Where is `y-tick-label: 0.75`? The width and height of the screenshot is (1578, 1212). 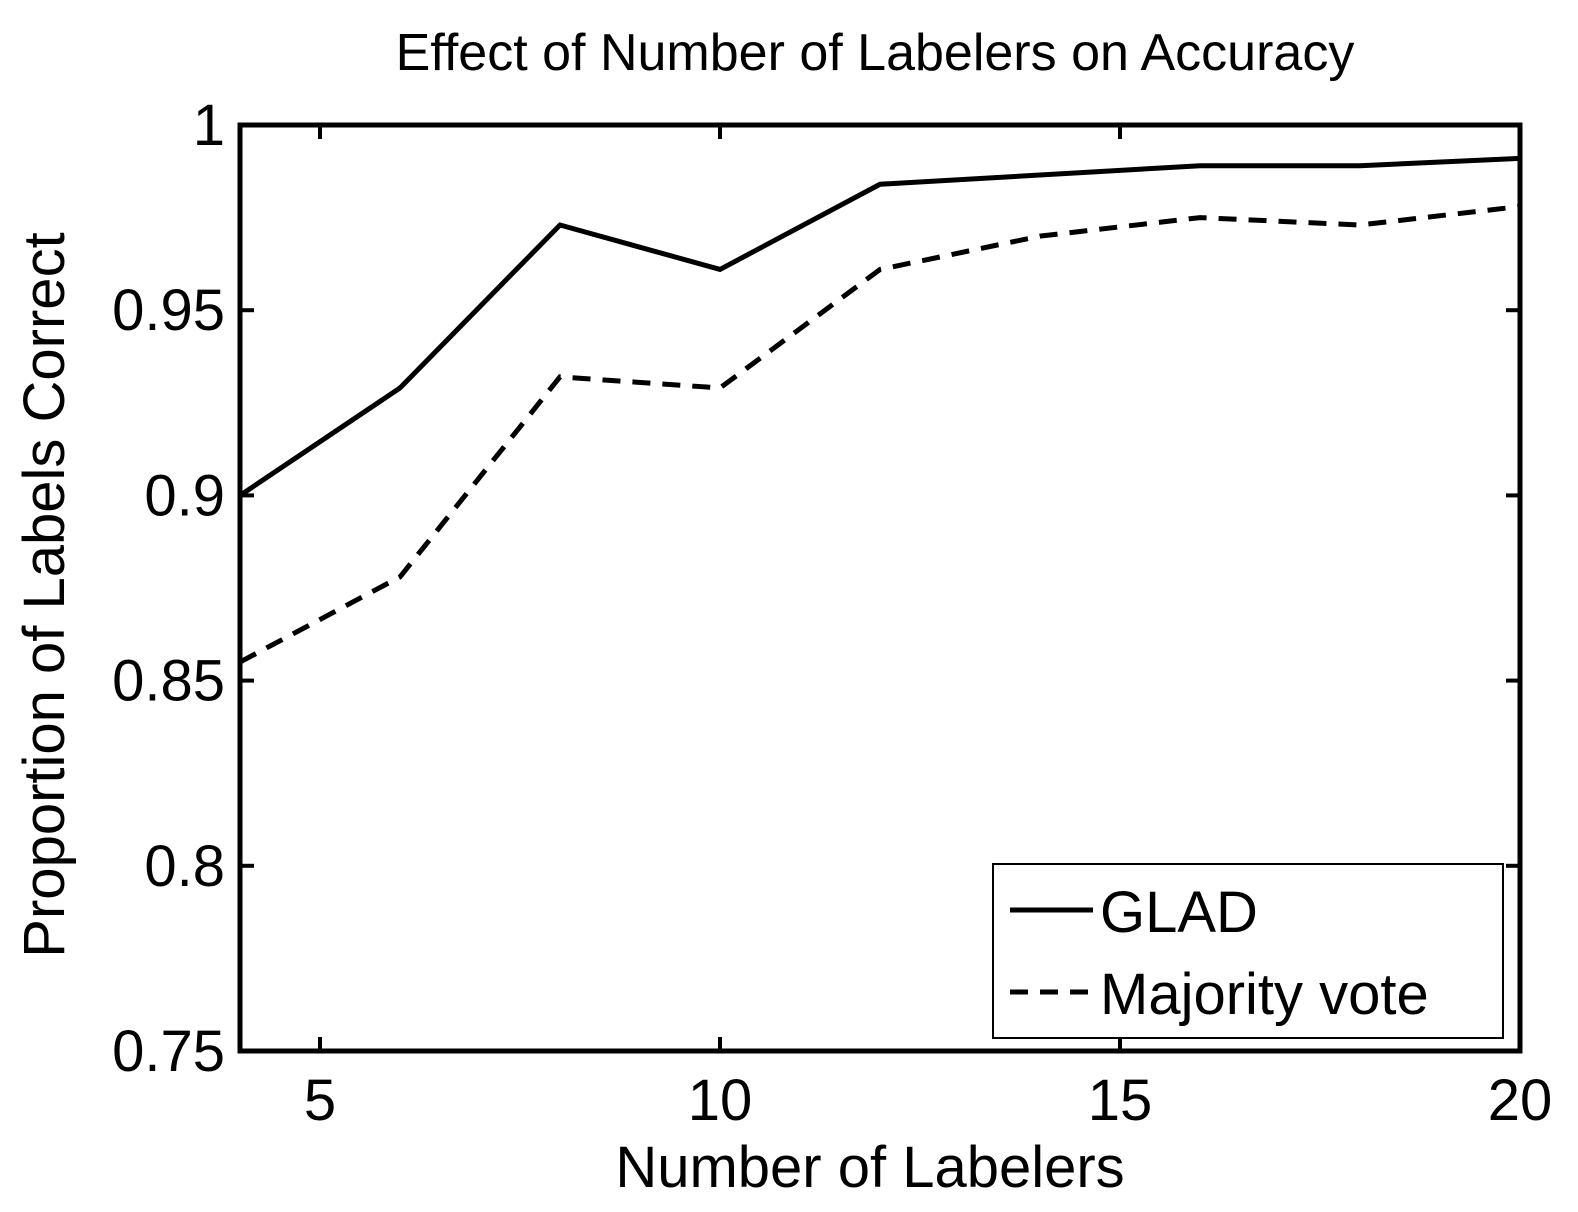
y-tick-label: 0.75 is located at coordinates (168, 1051).